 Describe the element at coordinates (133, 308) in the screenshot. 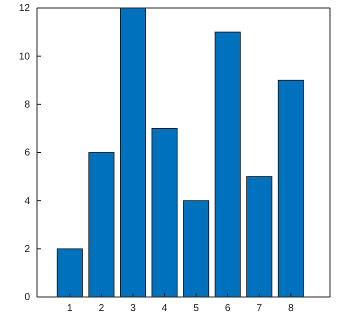

I see `x-tick-label: 3` at that location.